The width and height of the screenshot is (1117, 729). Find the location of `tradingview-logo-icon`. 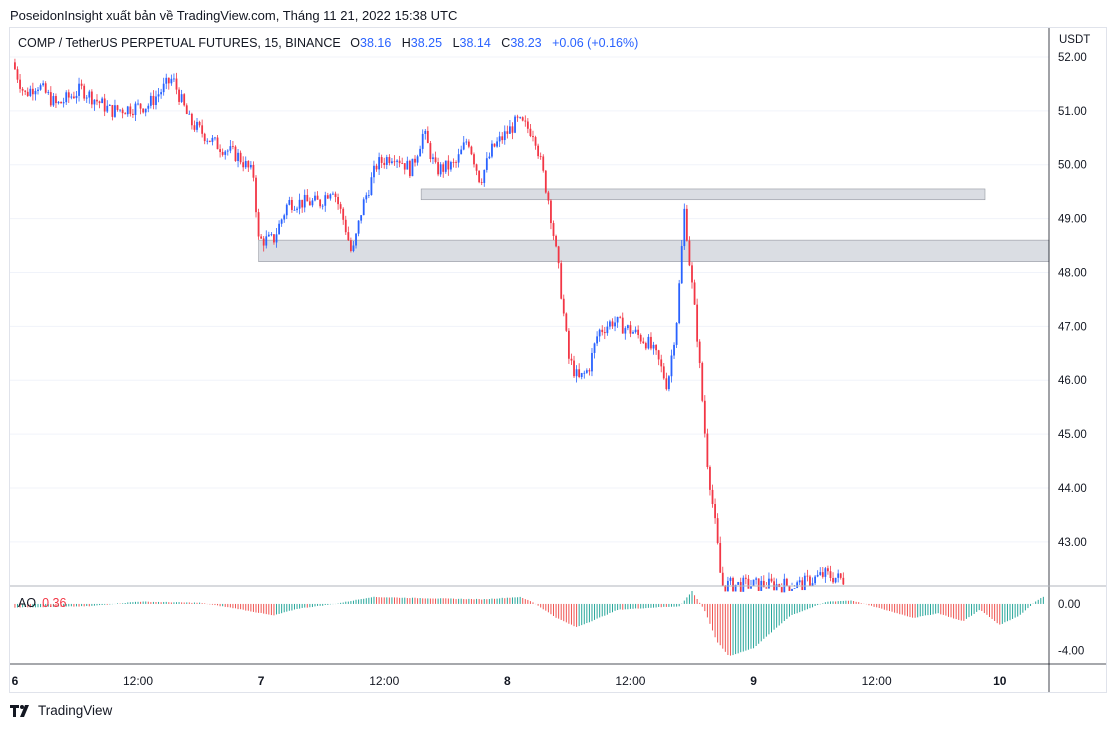

tradingview-logo-icon is located at coordinates (21, 710).